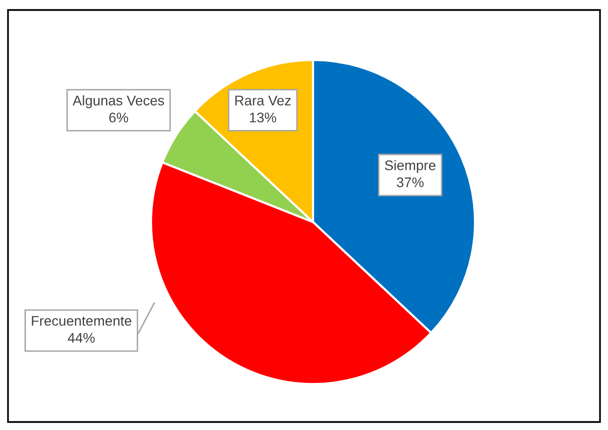 Image resolution: width=608 pixels, height=430 pixels. Describe the element at coordinates (81, 337) in the screenshot. I see `data-label: 44%` at that location.